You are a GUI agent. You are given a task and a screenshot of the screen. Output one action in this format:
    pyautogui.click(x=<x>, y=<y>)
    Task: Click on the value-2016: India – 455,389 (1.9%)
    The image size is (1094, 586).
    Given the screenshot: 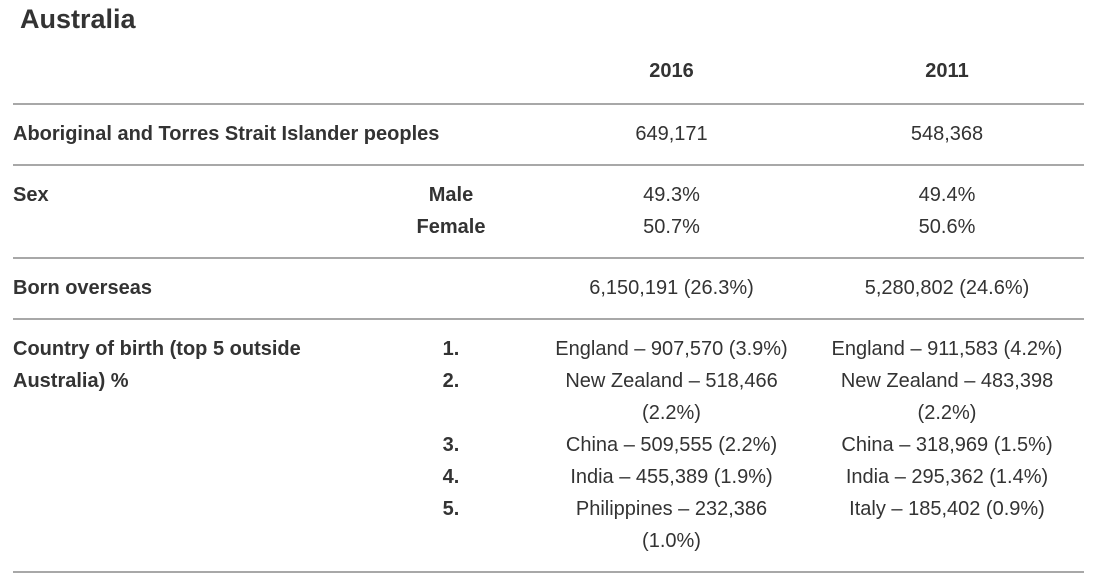 What is the action you would take?
    pyautogui.click(x=671, y=477)
    